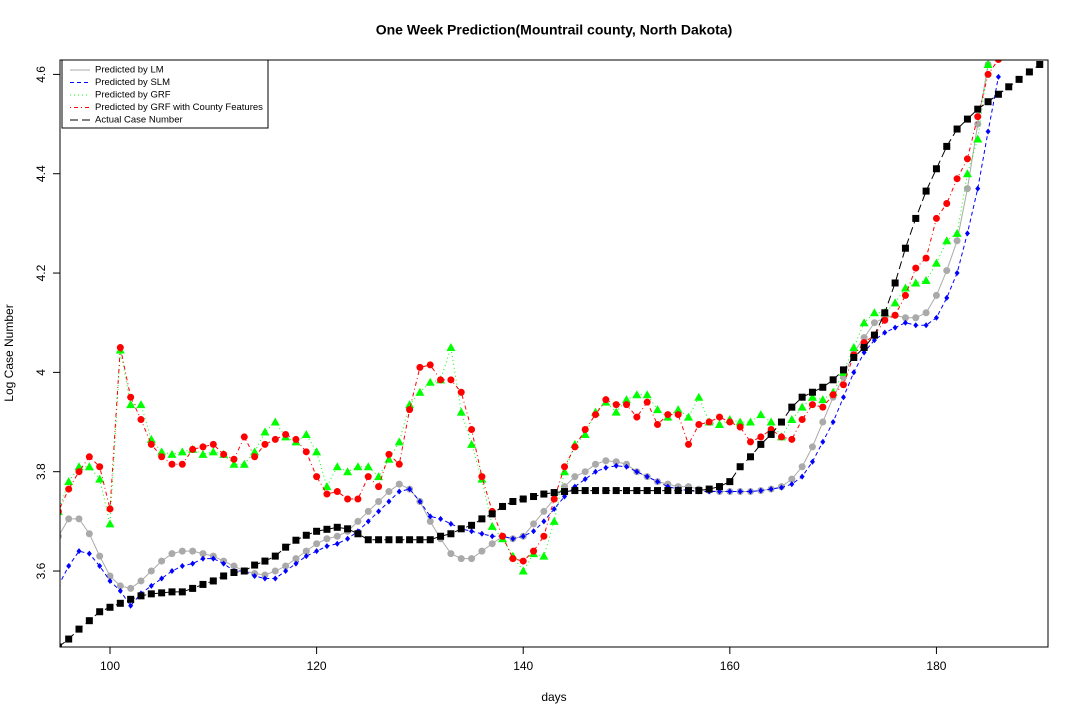 Image resolution: width=1080 pixels, height=720 pixels. What do you see at coordinates (730, 666) in the screenshot?
I see `x-tick-label: 160` at bounding box center [730, 666].